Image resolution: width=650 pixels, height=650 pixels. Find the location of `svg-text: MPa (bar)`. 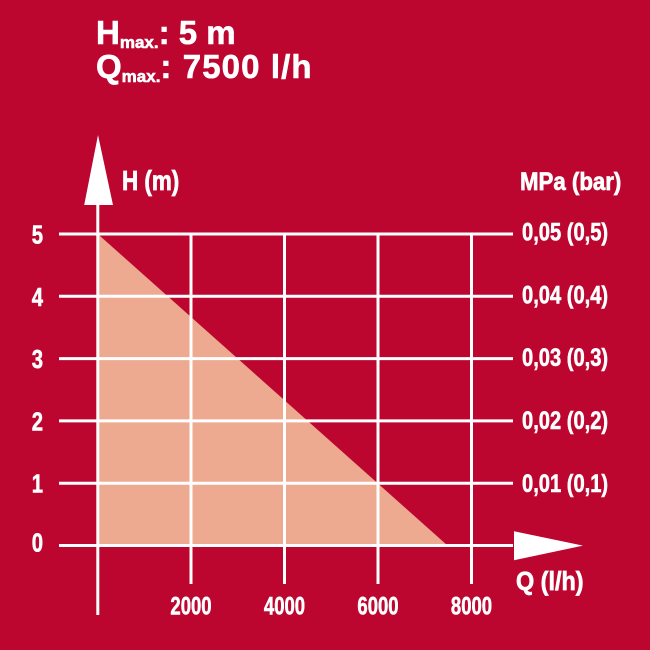

svg-text: MPa (bar) is located at coordinates (570, 182).